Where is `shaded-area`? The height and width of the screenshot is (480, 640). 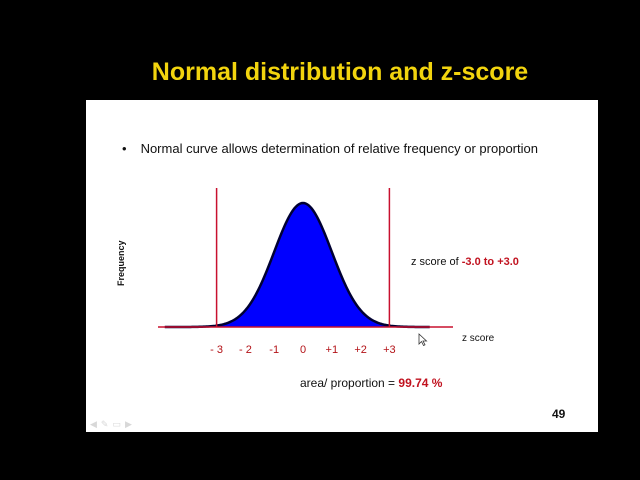 shaded-area is located at coordinates (303, 265).